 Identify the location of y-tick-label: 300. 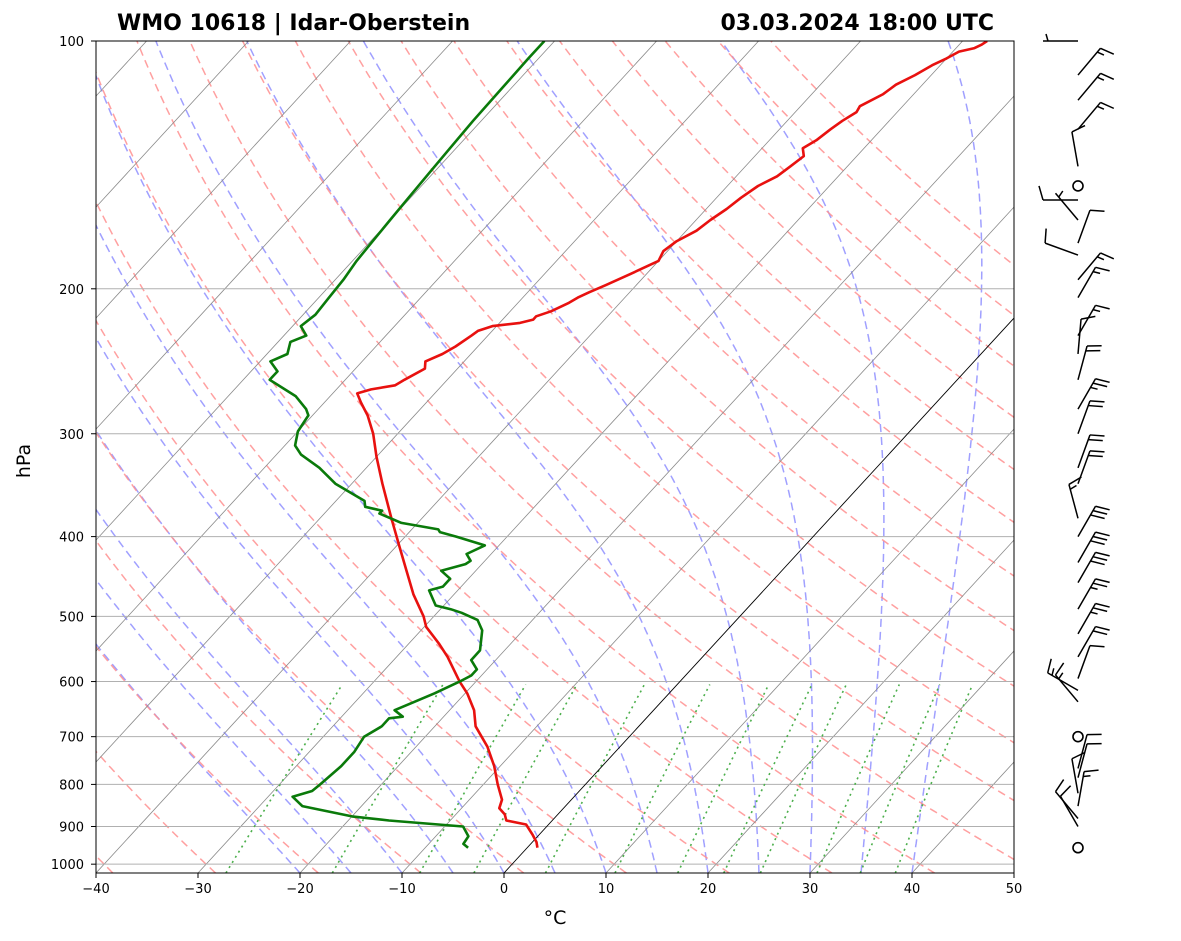
(71, 435).